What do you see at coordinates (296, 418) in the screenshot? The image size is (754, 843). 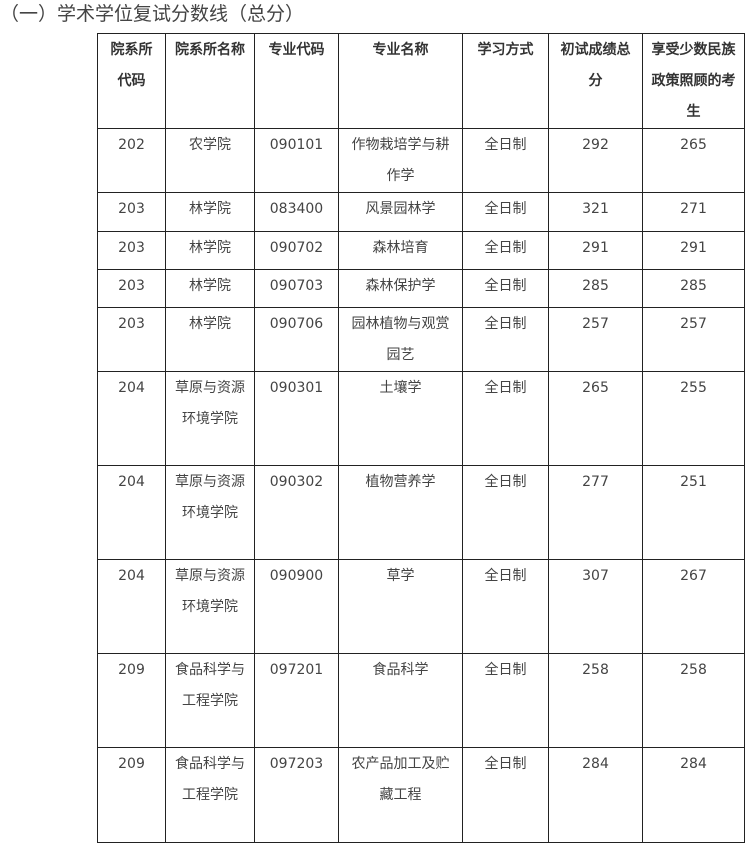 I see `cell-major-code: 090301` at bounding box center [296, 418].